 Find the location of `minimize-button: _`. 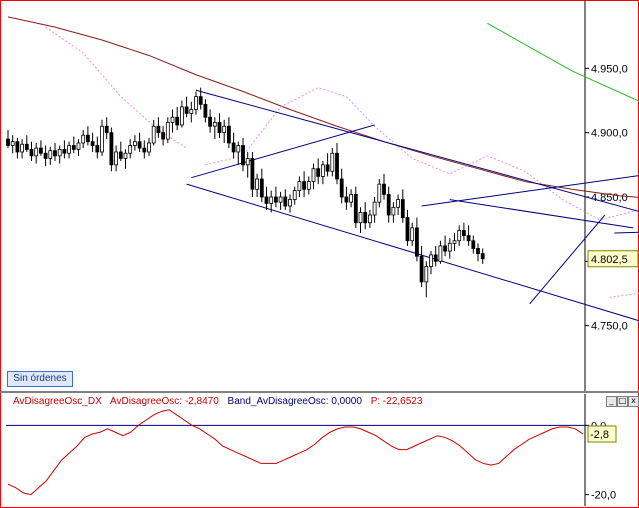

minimize-button: _ is located at coordinates (611, 401).